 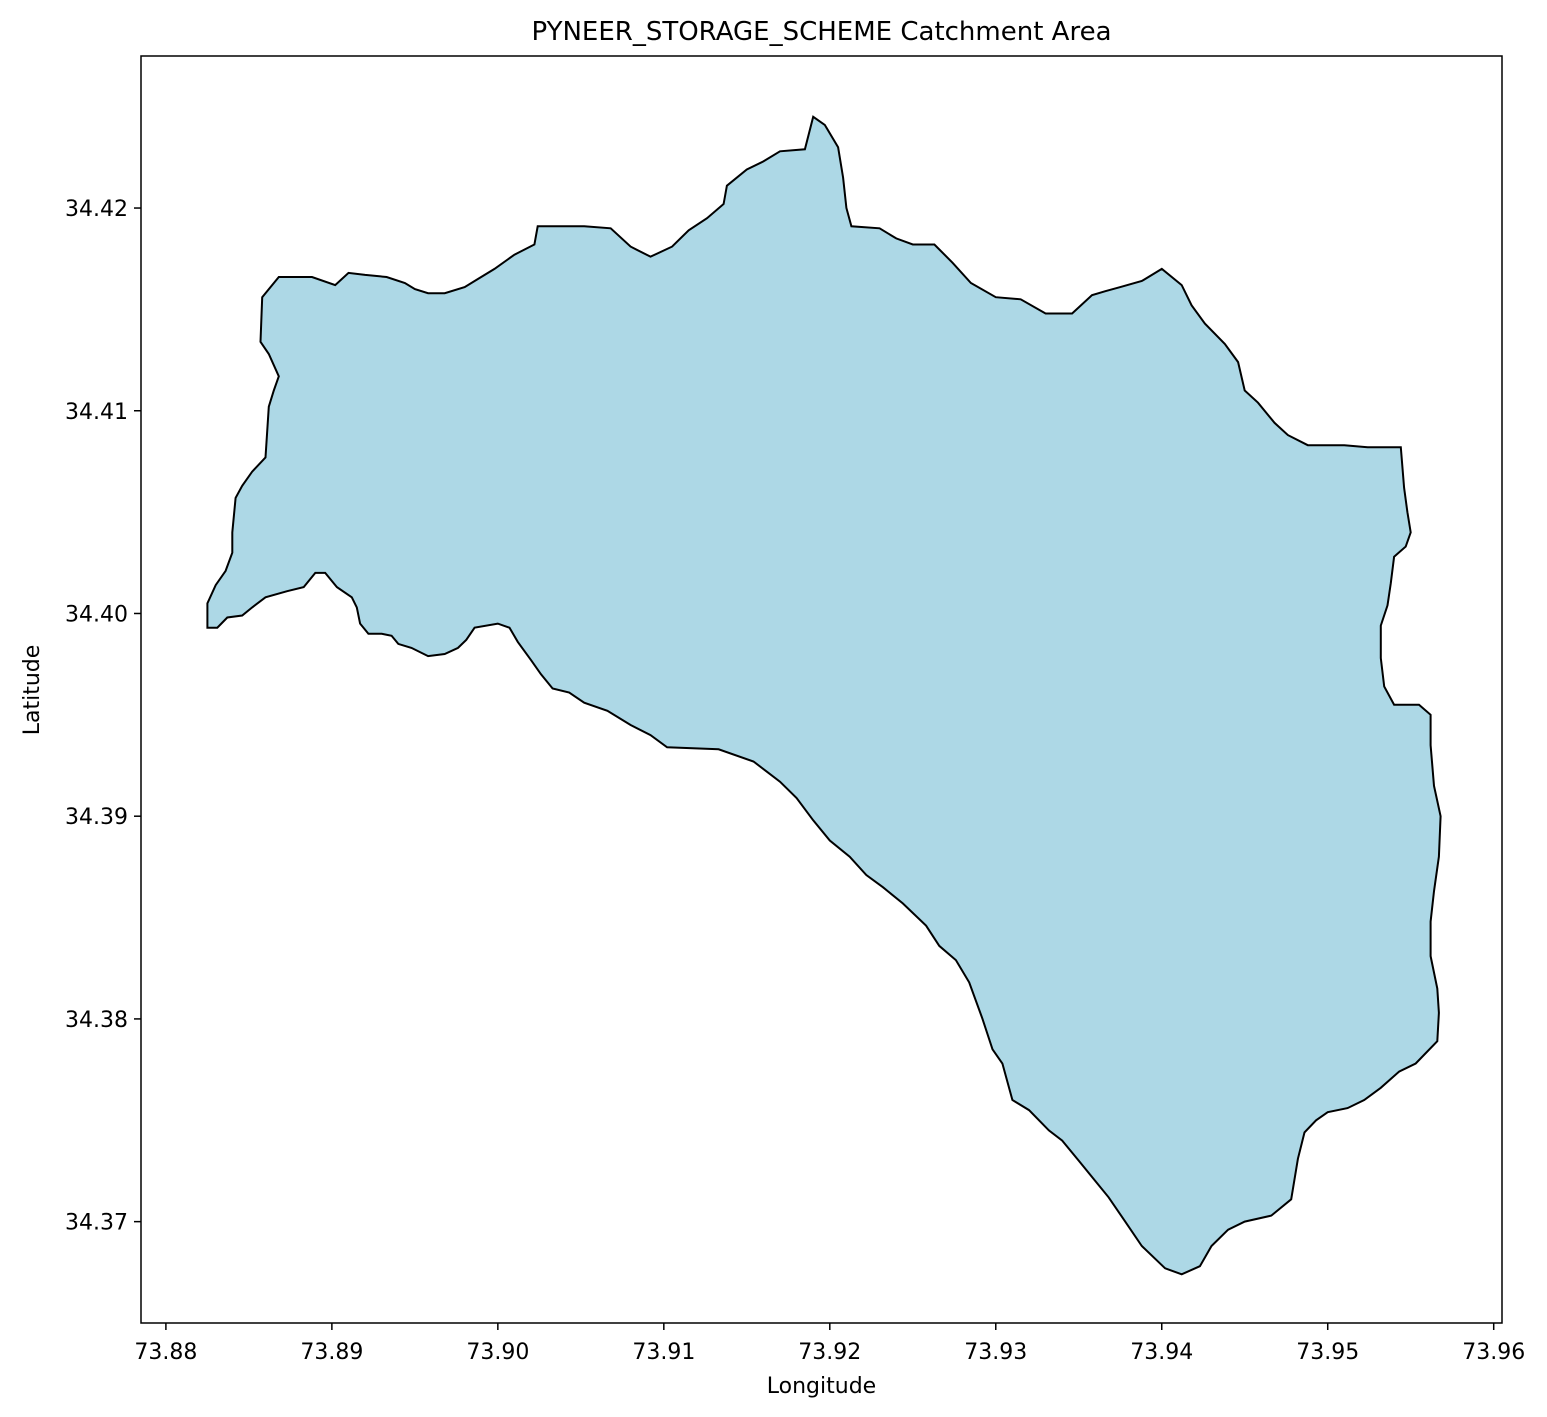 I want to click on y-axis-ticks: 34.37 34.38 34.39 34.40 34.41 34.42, so click(x=103, y=716).